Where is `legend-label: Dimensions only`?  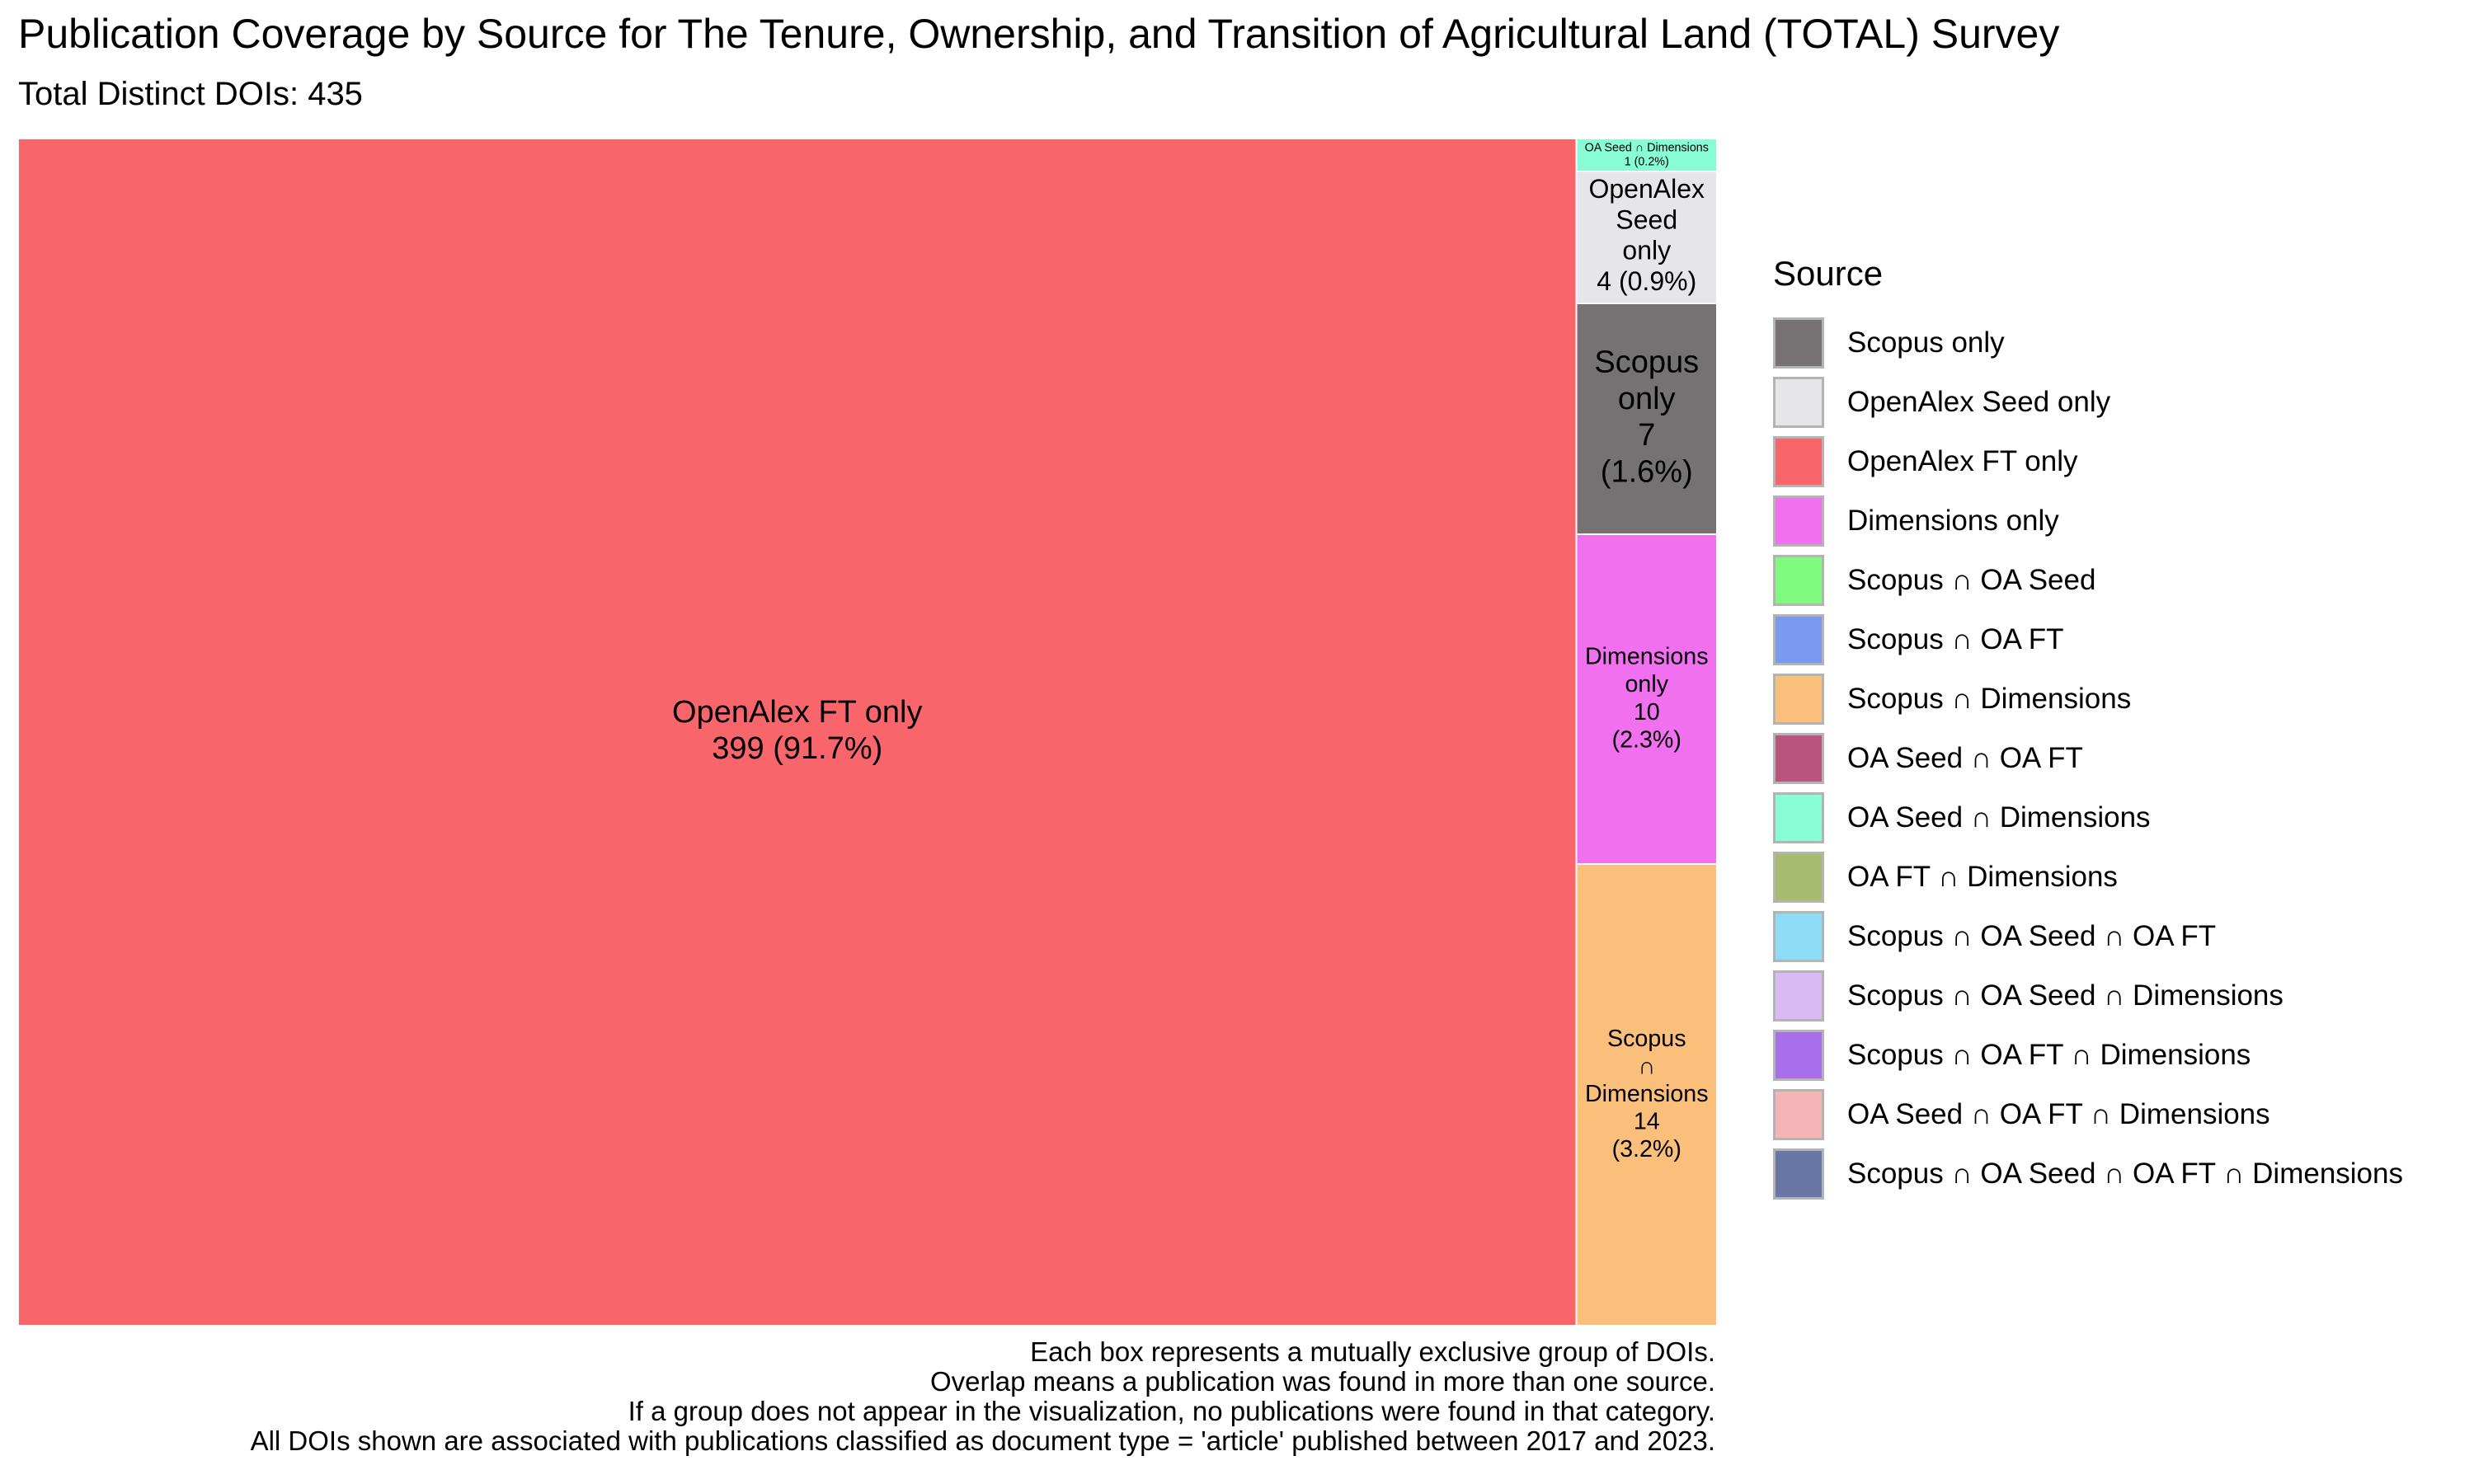
legend-label: Dimensions only is located at coordinates (1953, 521).